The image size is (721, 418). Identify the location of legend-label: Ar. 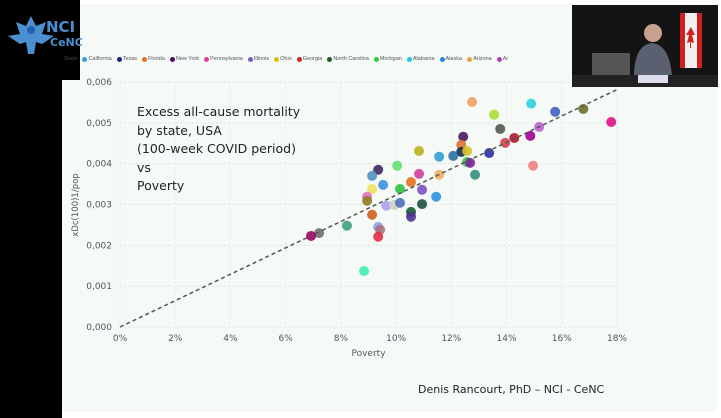
(505, 59).